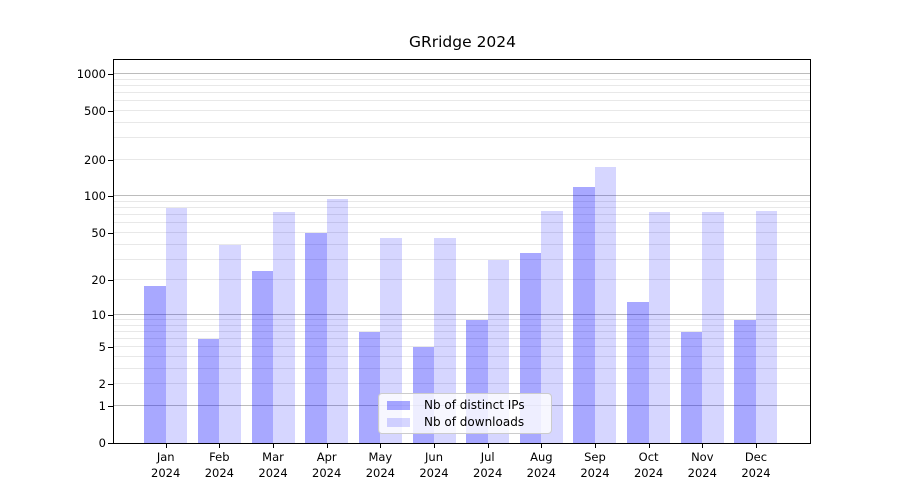  I want to click on y-axis-tick-label: 100, so click(95, 196).